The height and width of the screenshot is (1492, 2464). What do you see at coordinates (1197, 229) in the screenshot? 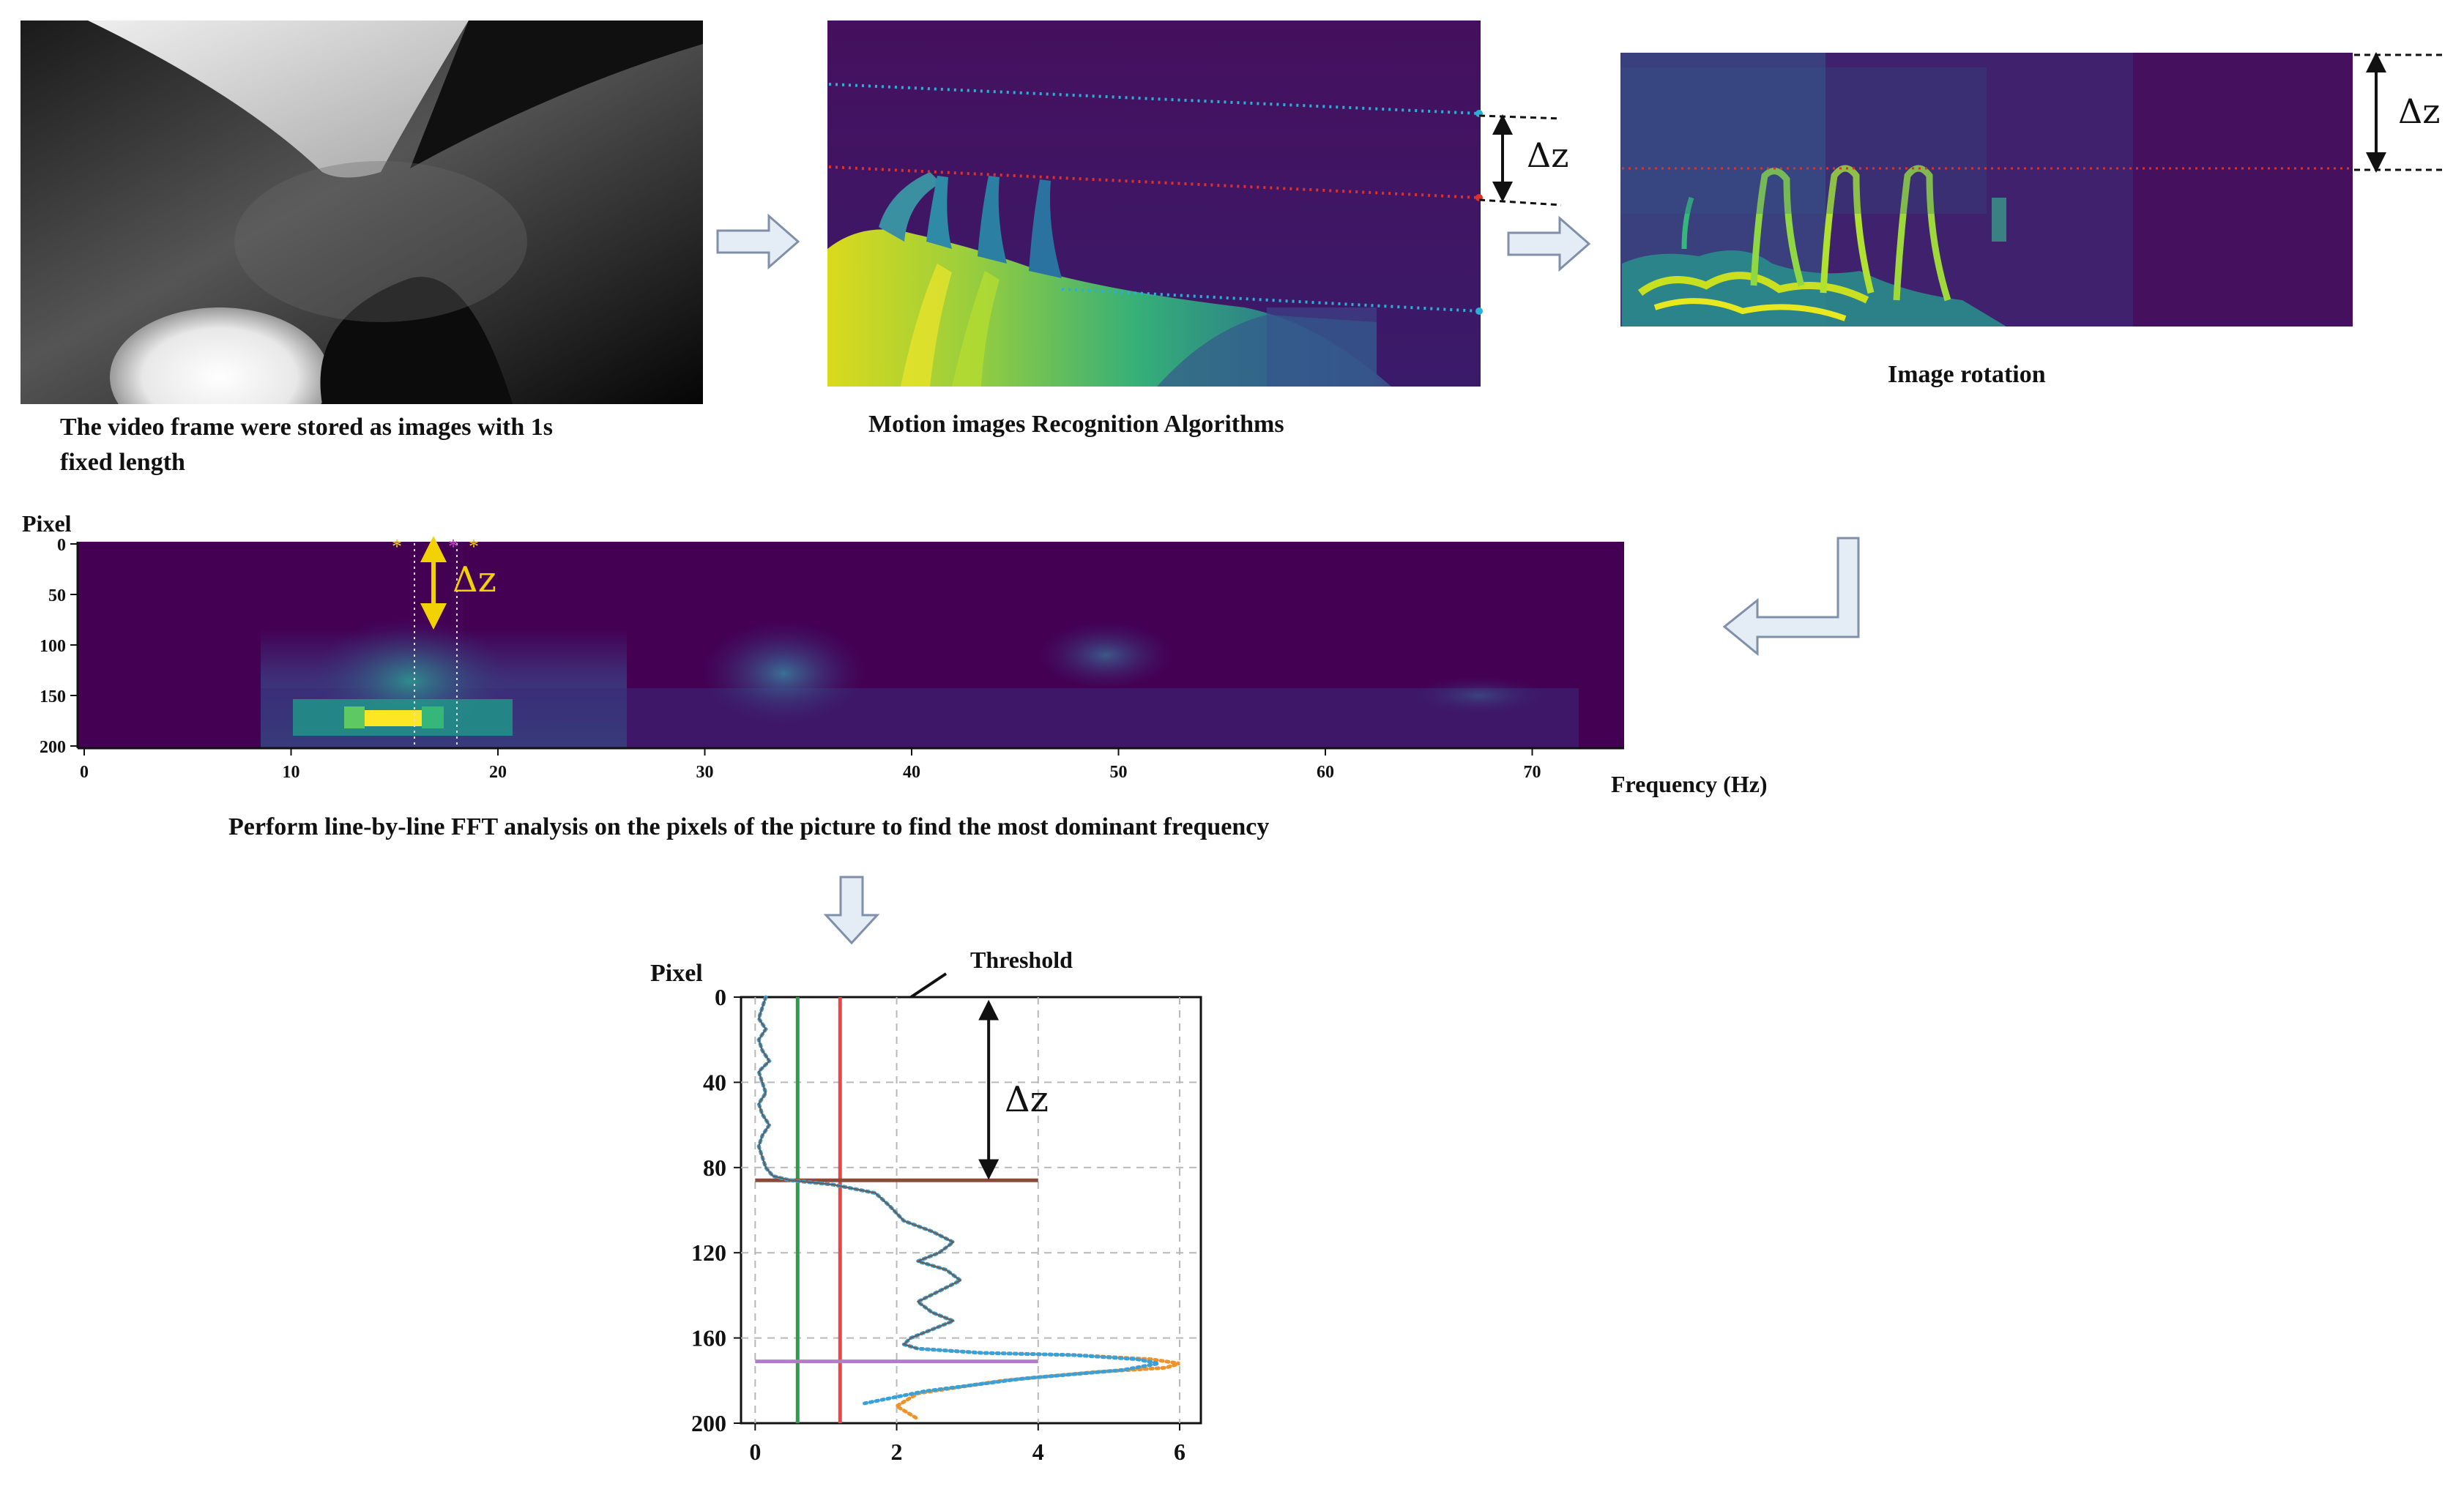
I see `motion-panel: Δz Motion images Recognition Algorithms` at bounding box center [1197, 229].